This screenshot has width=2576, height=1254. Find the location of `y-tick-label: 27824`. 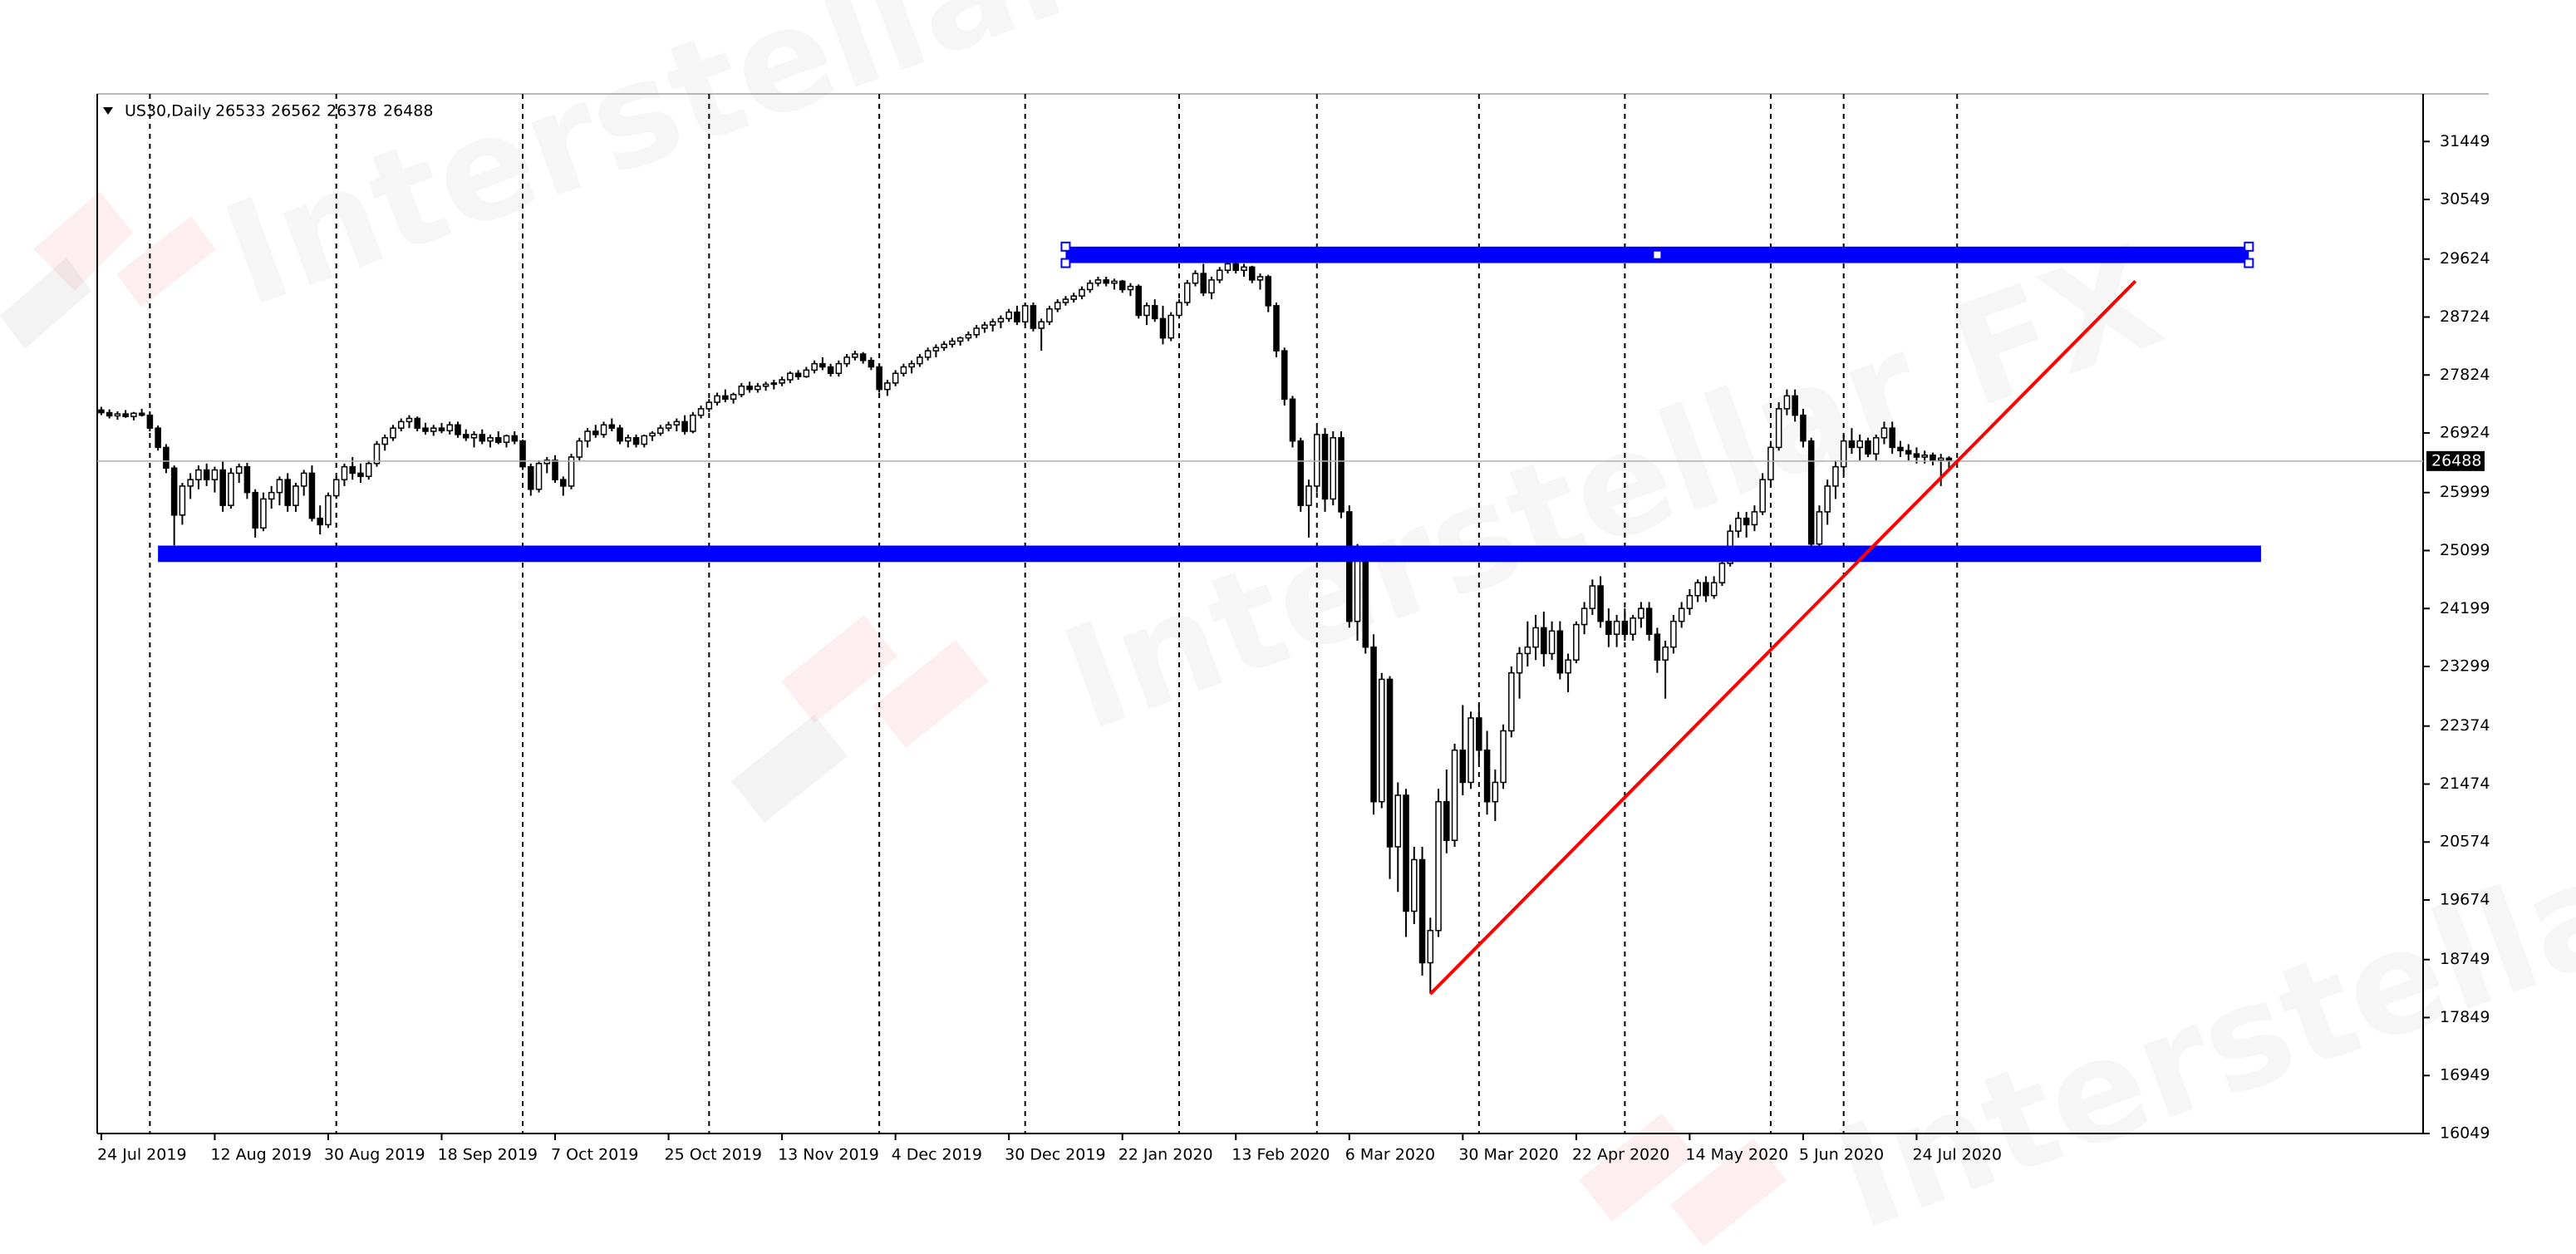

y-tick-label: 27824 is located at coordinates (2465, 375).